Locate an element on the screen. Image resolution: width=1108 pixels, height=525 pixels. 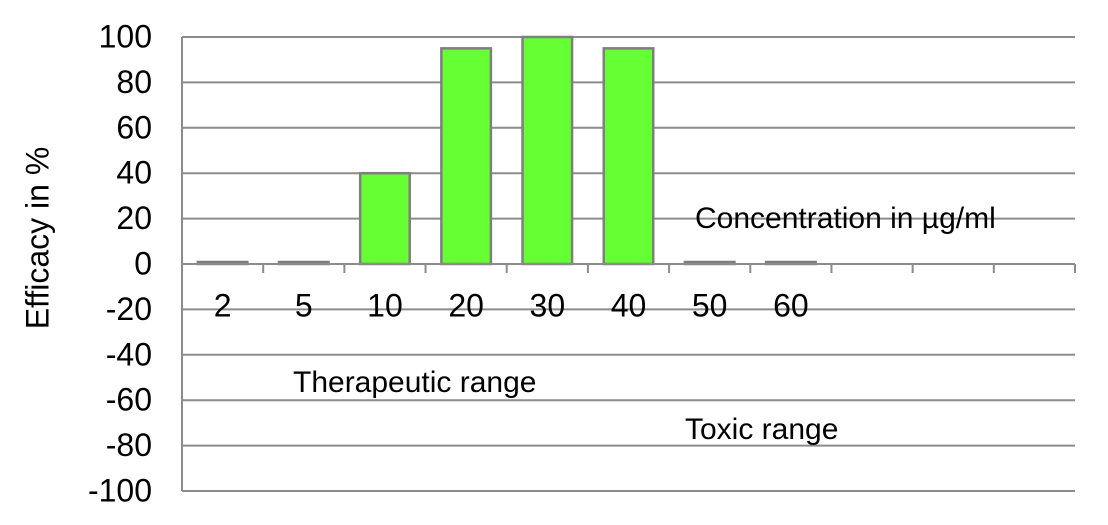
y-axis-title: Efficacy in % is located at coordinates (37, 238).